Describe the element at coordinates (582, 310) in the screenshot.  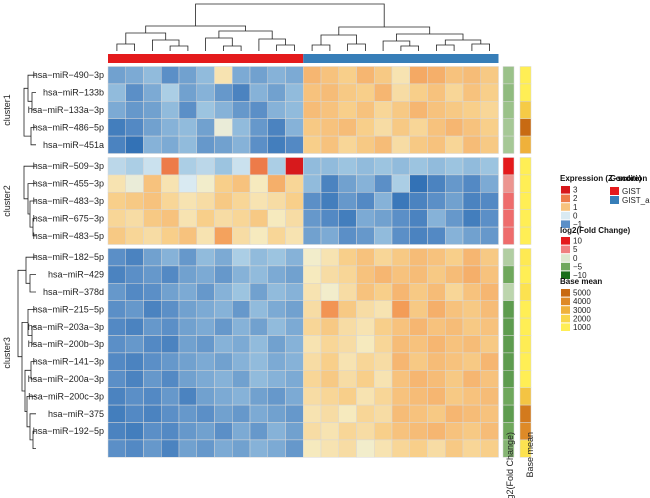
I see `legend-base-mean-tick-label: 3000` at that location.